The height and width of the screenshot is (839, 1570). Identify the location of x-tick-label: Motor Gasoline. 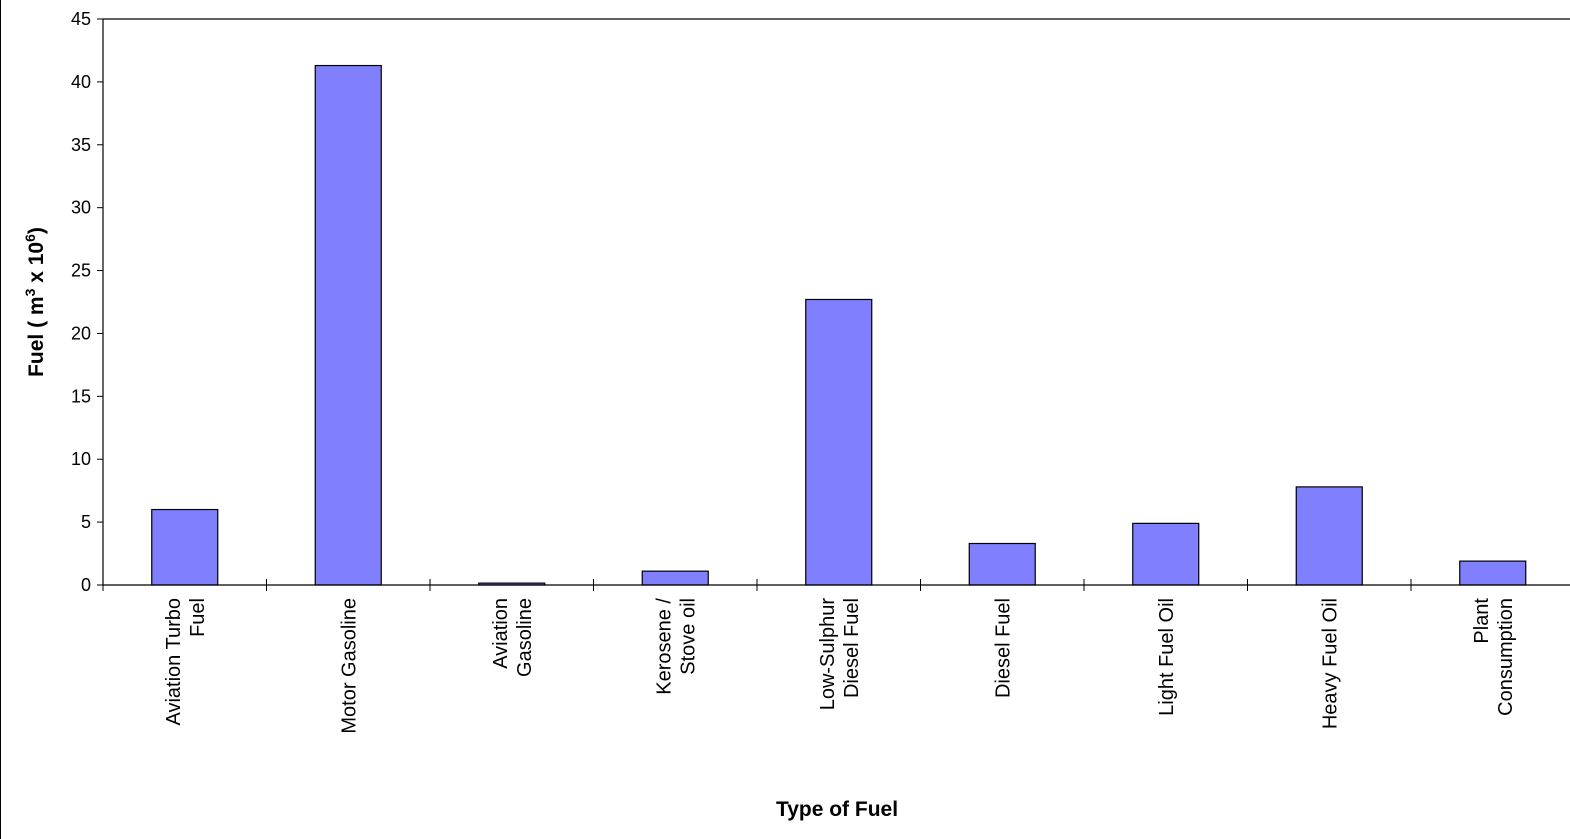
(349, 666).